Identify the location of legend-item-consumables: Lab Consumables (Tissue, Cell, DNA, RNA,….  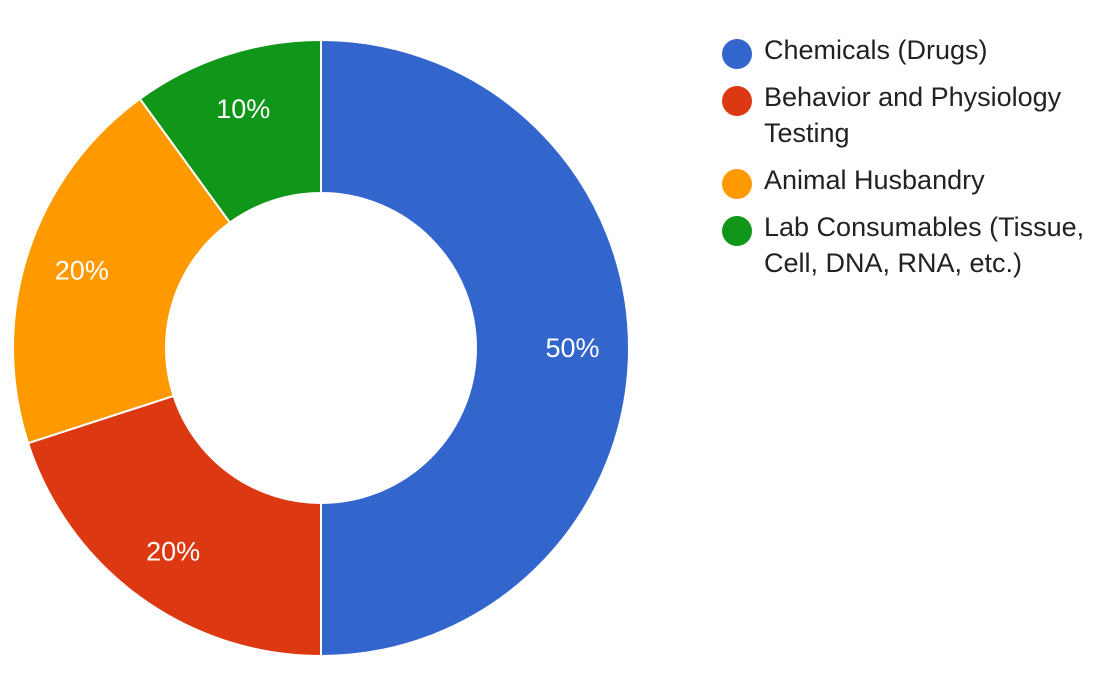
(914, 245).